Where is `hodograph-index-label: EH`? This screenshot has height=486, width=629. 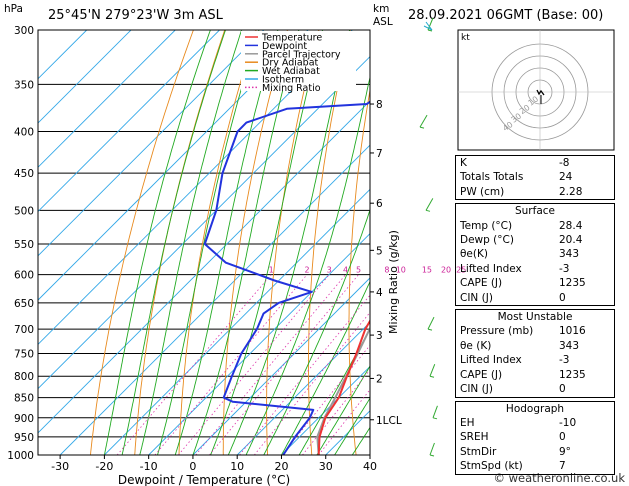
hodograph-index-label: EH is located at coordinates (467, 422).